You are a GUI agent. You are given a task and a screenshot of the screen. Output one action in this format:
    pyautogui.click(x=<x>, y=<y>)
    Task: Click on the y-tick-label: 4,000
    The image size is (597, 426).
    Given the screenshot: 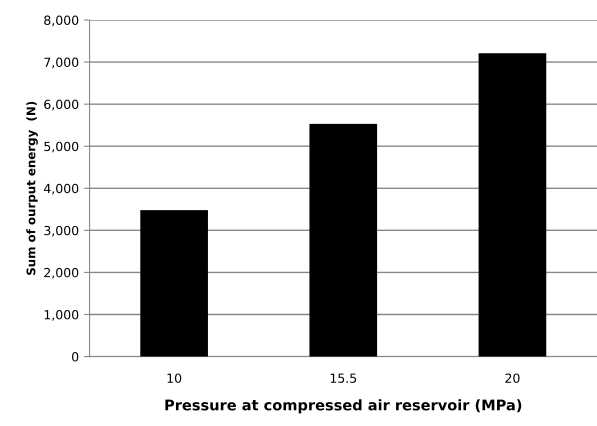 What is the action you would take?
    pyautogui.click(x=61, y=189)
    